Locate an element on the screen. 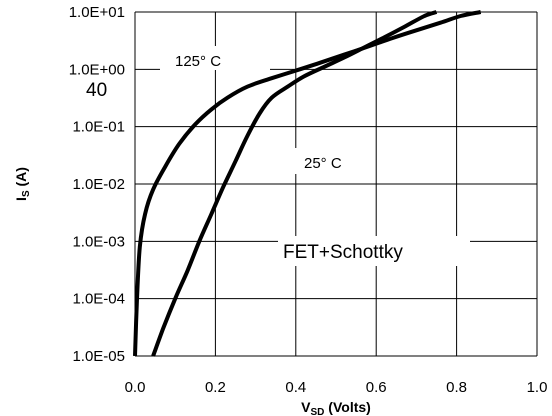 The image size is (552, 416). label-25c-background is located at coordinates (333, 161).